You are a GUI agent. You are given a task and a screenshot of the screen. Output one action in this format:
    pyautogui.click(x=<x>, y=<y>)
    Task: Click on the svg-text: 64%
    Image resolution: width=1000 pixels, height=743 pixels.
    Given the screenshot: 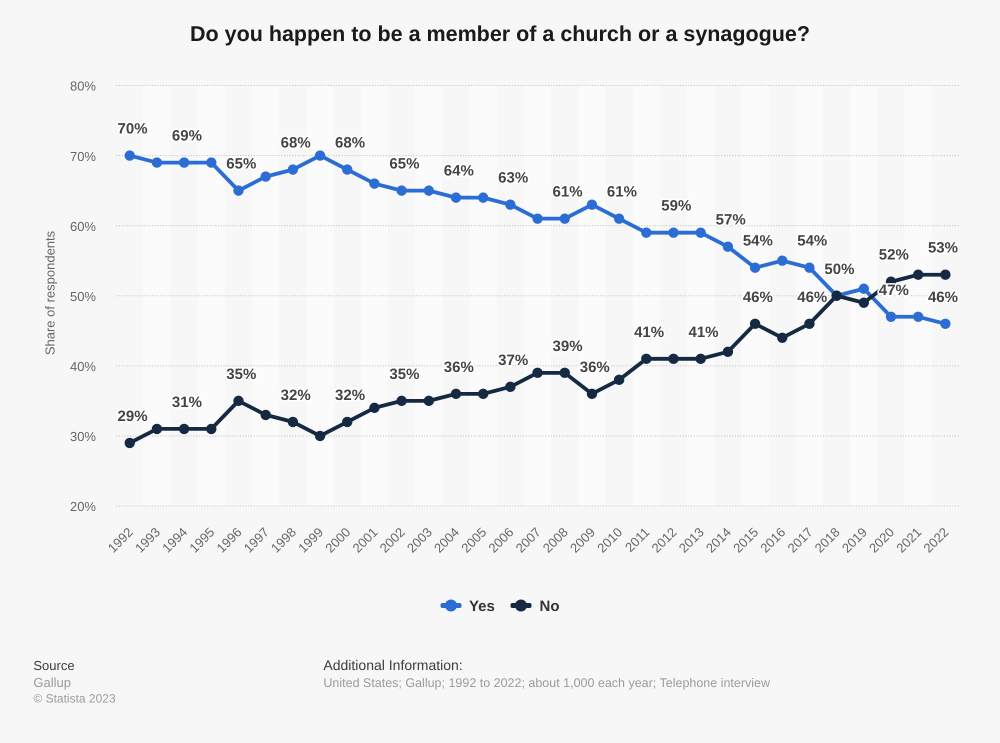 What is the action you would take?
    pyautogui.click(x=459, y=171)
    